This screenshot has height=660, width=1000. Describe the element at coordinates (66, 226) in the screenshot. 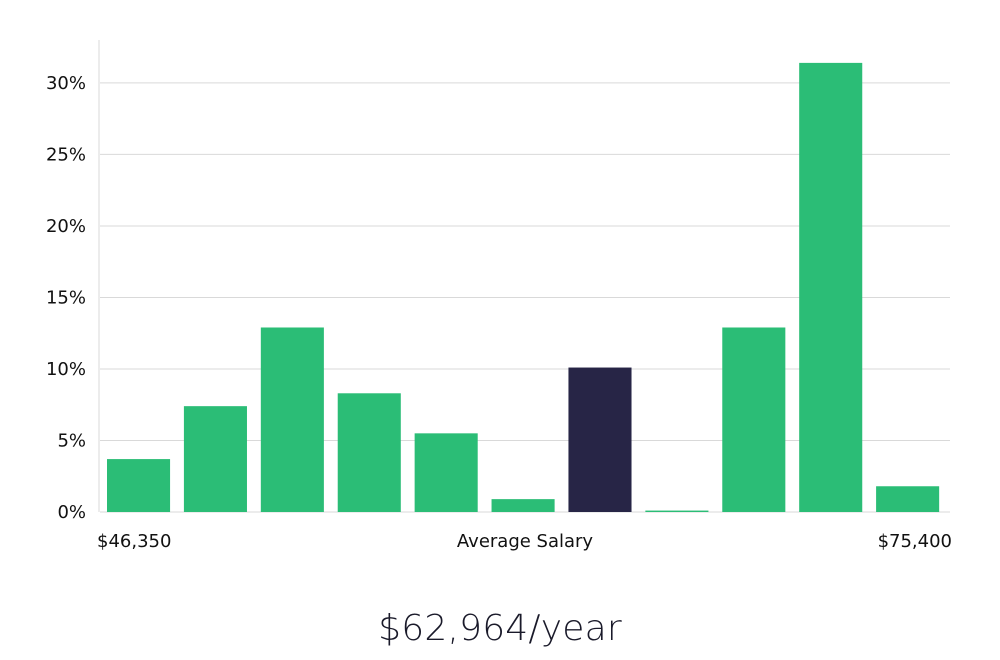

I see `y-tick-label: 20%` at that location.